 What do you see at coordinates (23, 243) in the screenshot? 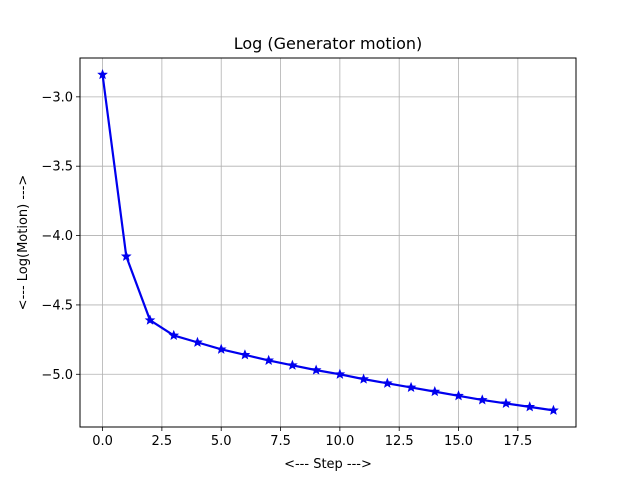
I see `y-axis-label: <--- Log(Motion) --->` at bounding box center [23, 243].